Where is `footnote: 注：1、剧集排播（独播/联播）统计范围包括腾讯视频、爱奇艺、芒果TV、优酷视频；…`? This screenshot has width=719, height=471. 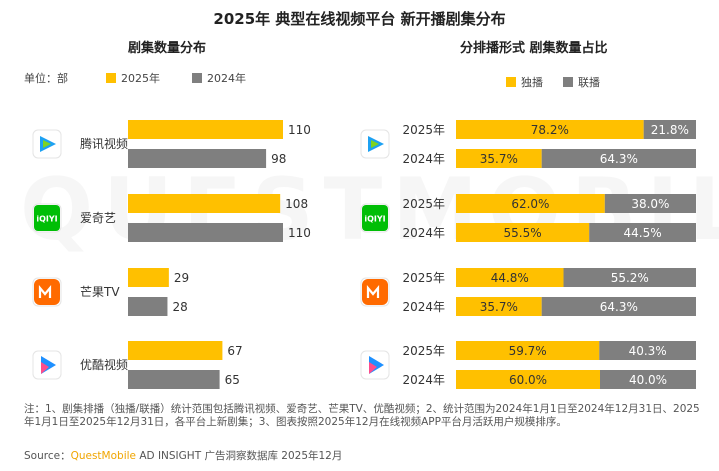
footnote: 注：1、剧集排播（独播/联播）统计范围包括腾讯视频、爱奇艺、芒果TV、优酷视频；… is located at coordinates (362, 415).